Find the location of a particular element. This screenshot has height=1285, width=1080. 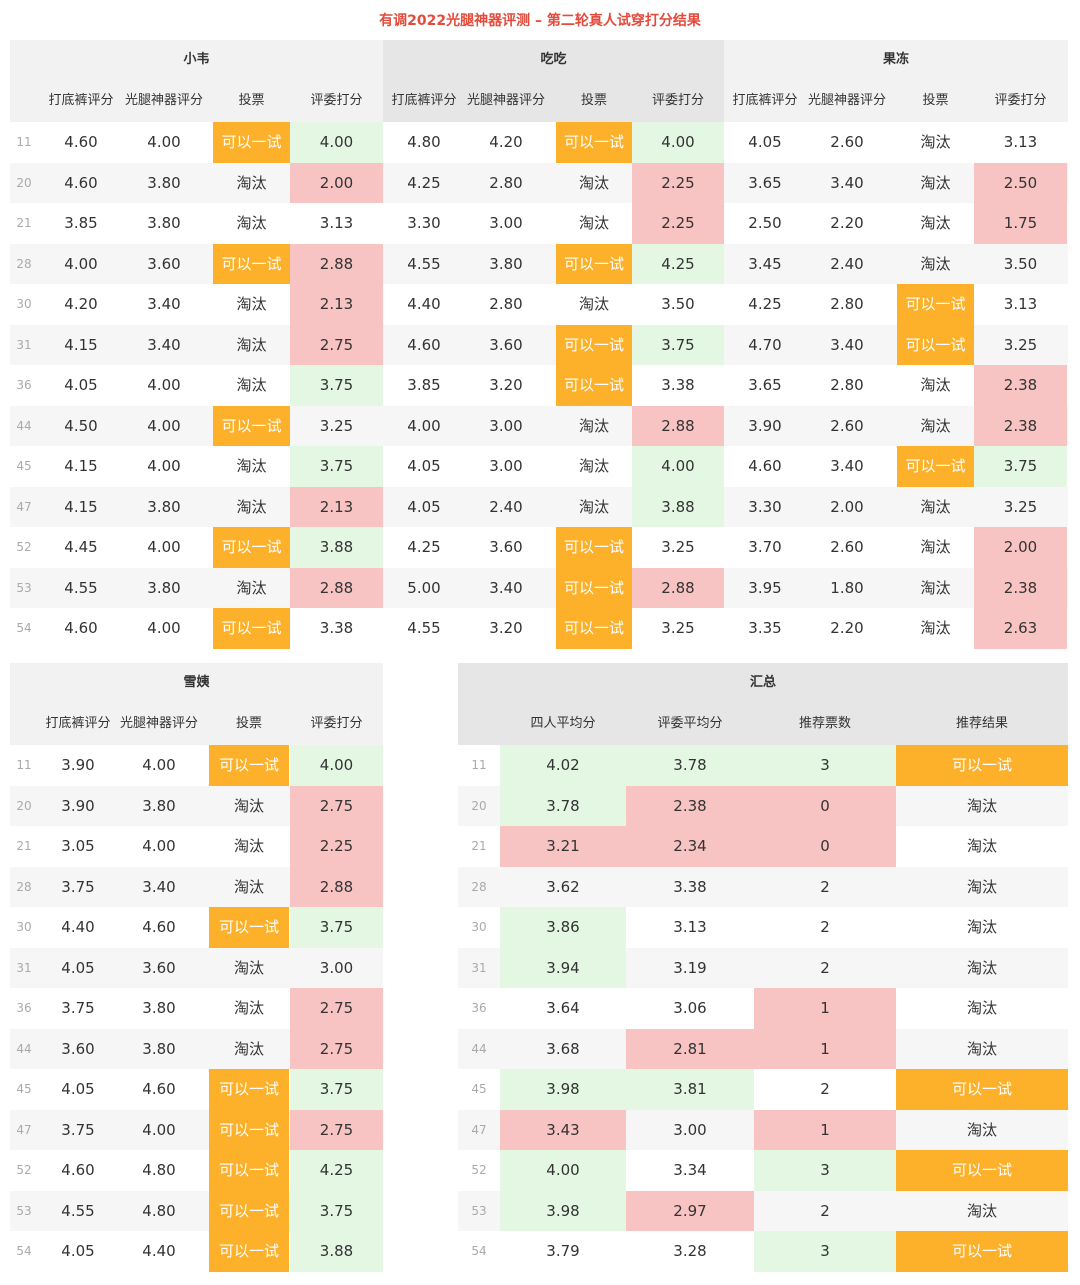

leg-cell: 4.60 is located at coordinates (159, 1089).